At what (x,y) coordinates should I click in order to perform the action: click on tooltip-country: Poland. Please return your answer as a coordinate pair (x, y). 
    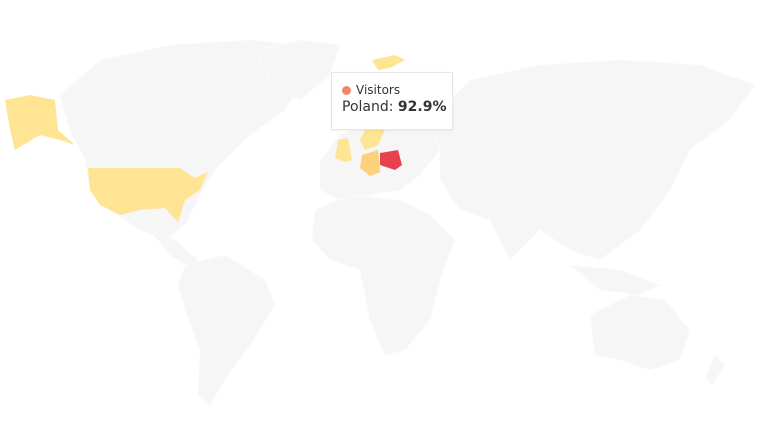
    Looking at the image, I should click on (365, 107).